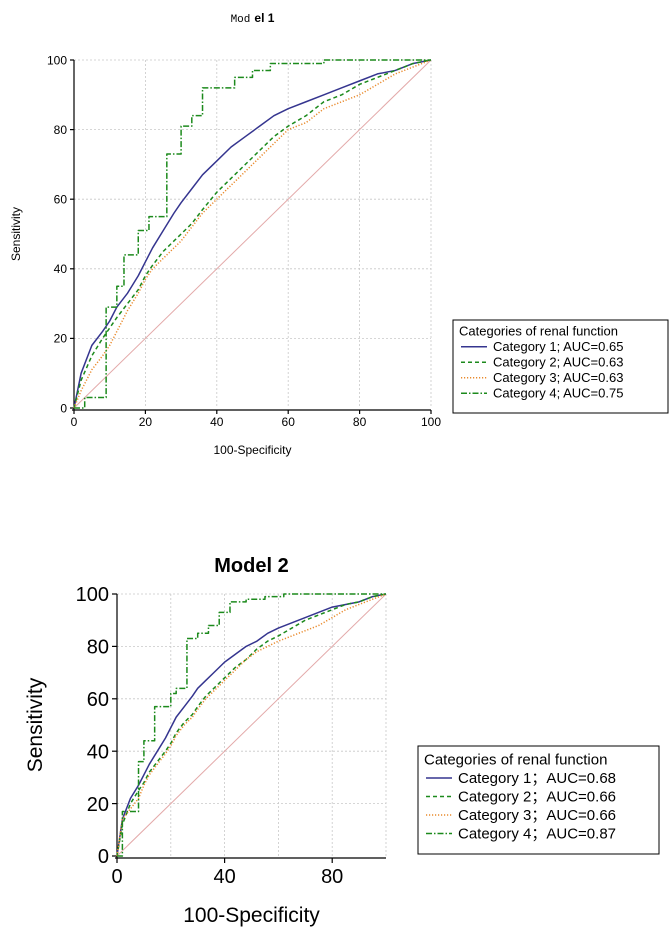 The height and width of the screenshot is (928, 670). I want to click on legend-entry: Category 2; AUC=0.63, so click(558, 362).